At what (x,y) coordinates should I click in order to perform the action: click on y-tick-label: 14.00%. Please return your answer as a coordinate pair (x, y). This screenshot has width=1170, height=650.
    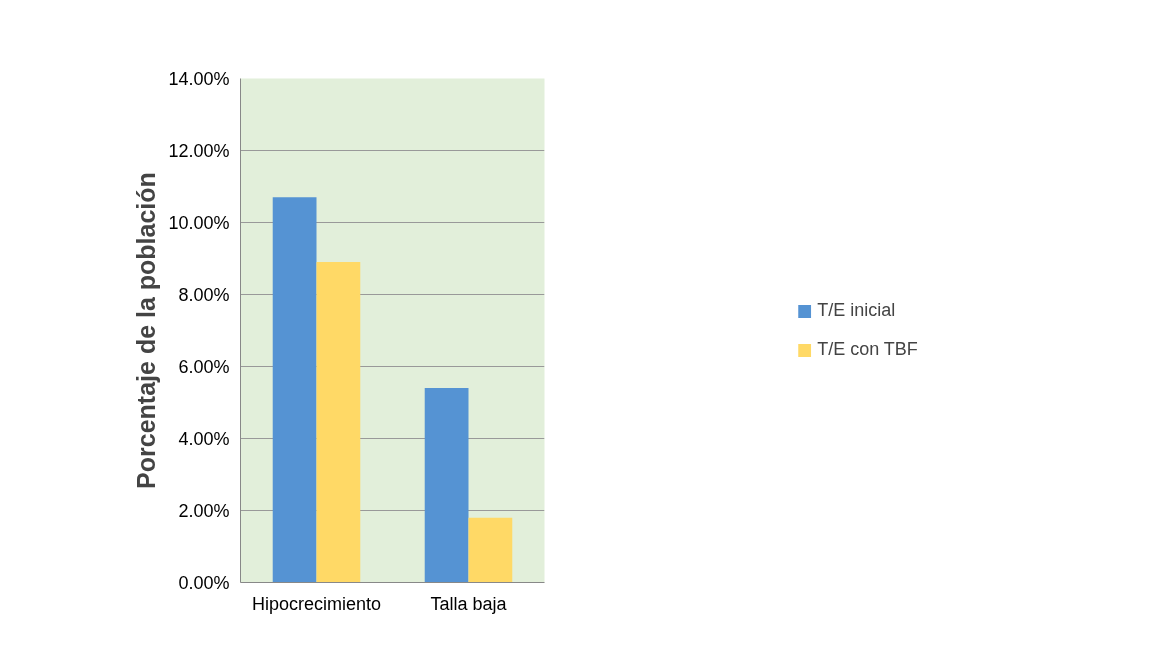
    Looking at the image, I should click on (199, 78).